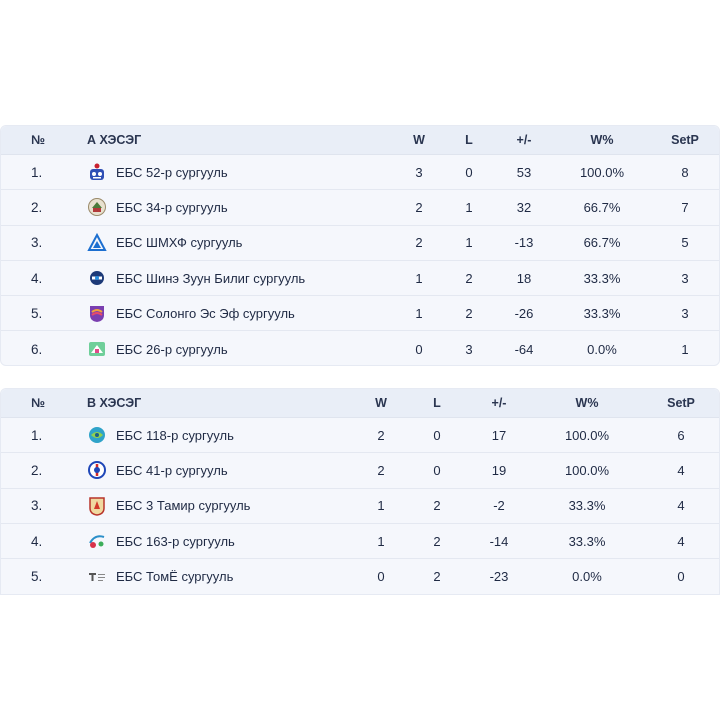 The width and height of the screenshot is (720, 720). Describe the element at coordinates (114, 140) in the screenshot. I see `group-a-title: А ХЭСЭГ` at that location.